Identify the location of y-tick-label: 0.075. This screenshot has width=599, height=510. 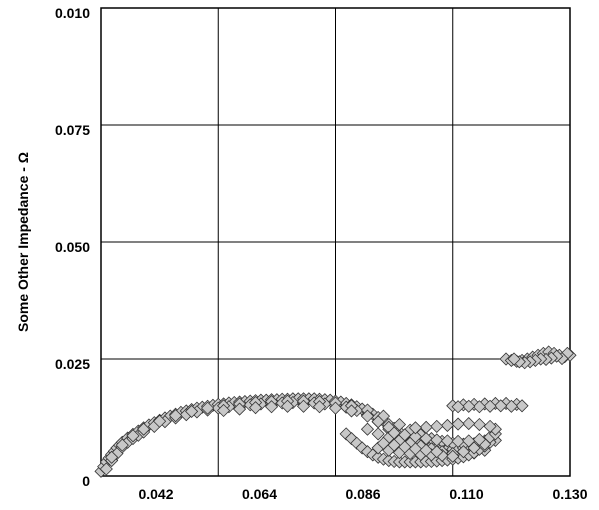
(72, 130).